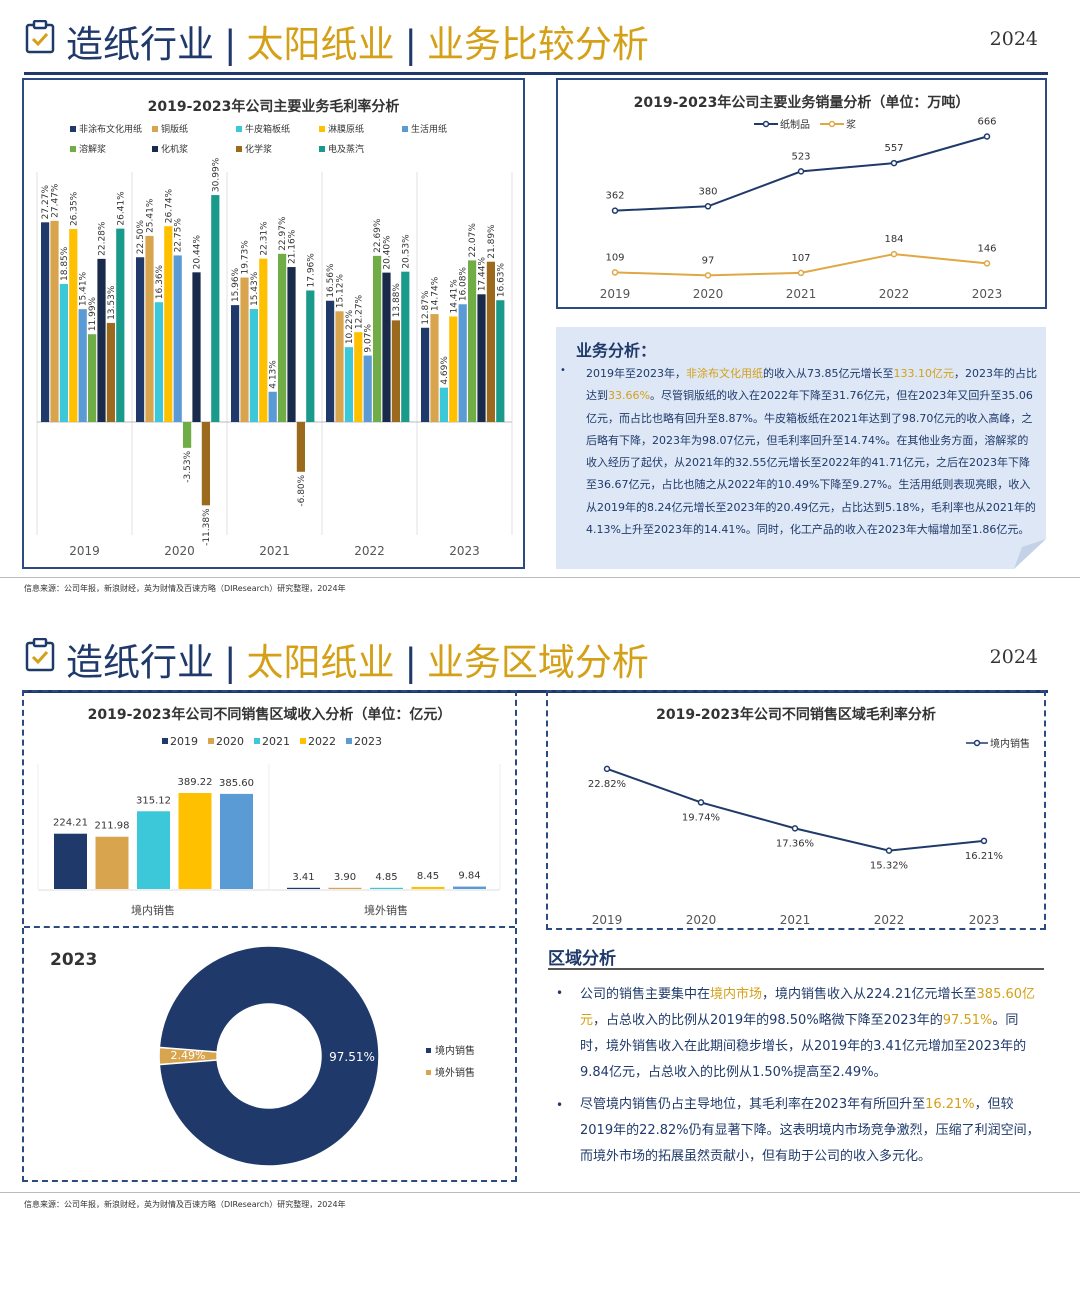  What do you see at coordinates (40, 655) in the screenshot?
I see `clipboard-check-icon` at bounding box center [40, 655].